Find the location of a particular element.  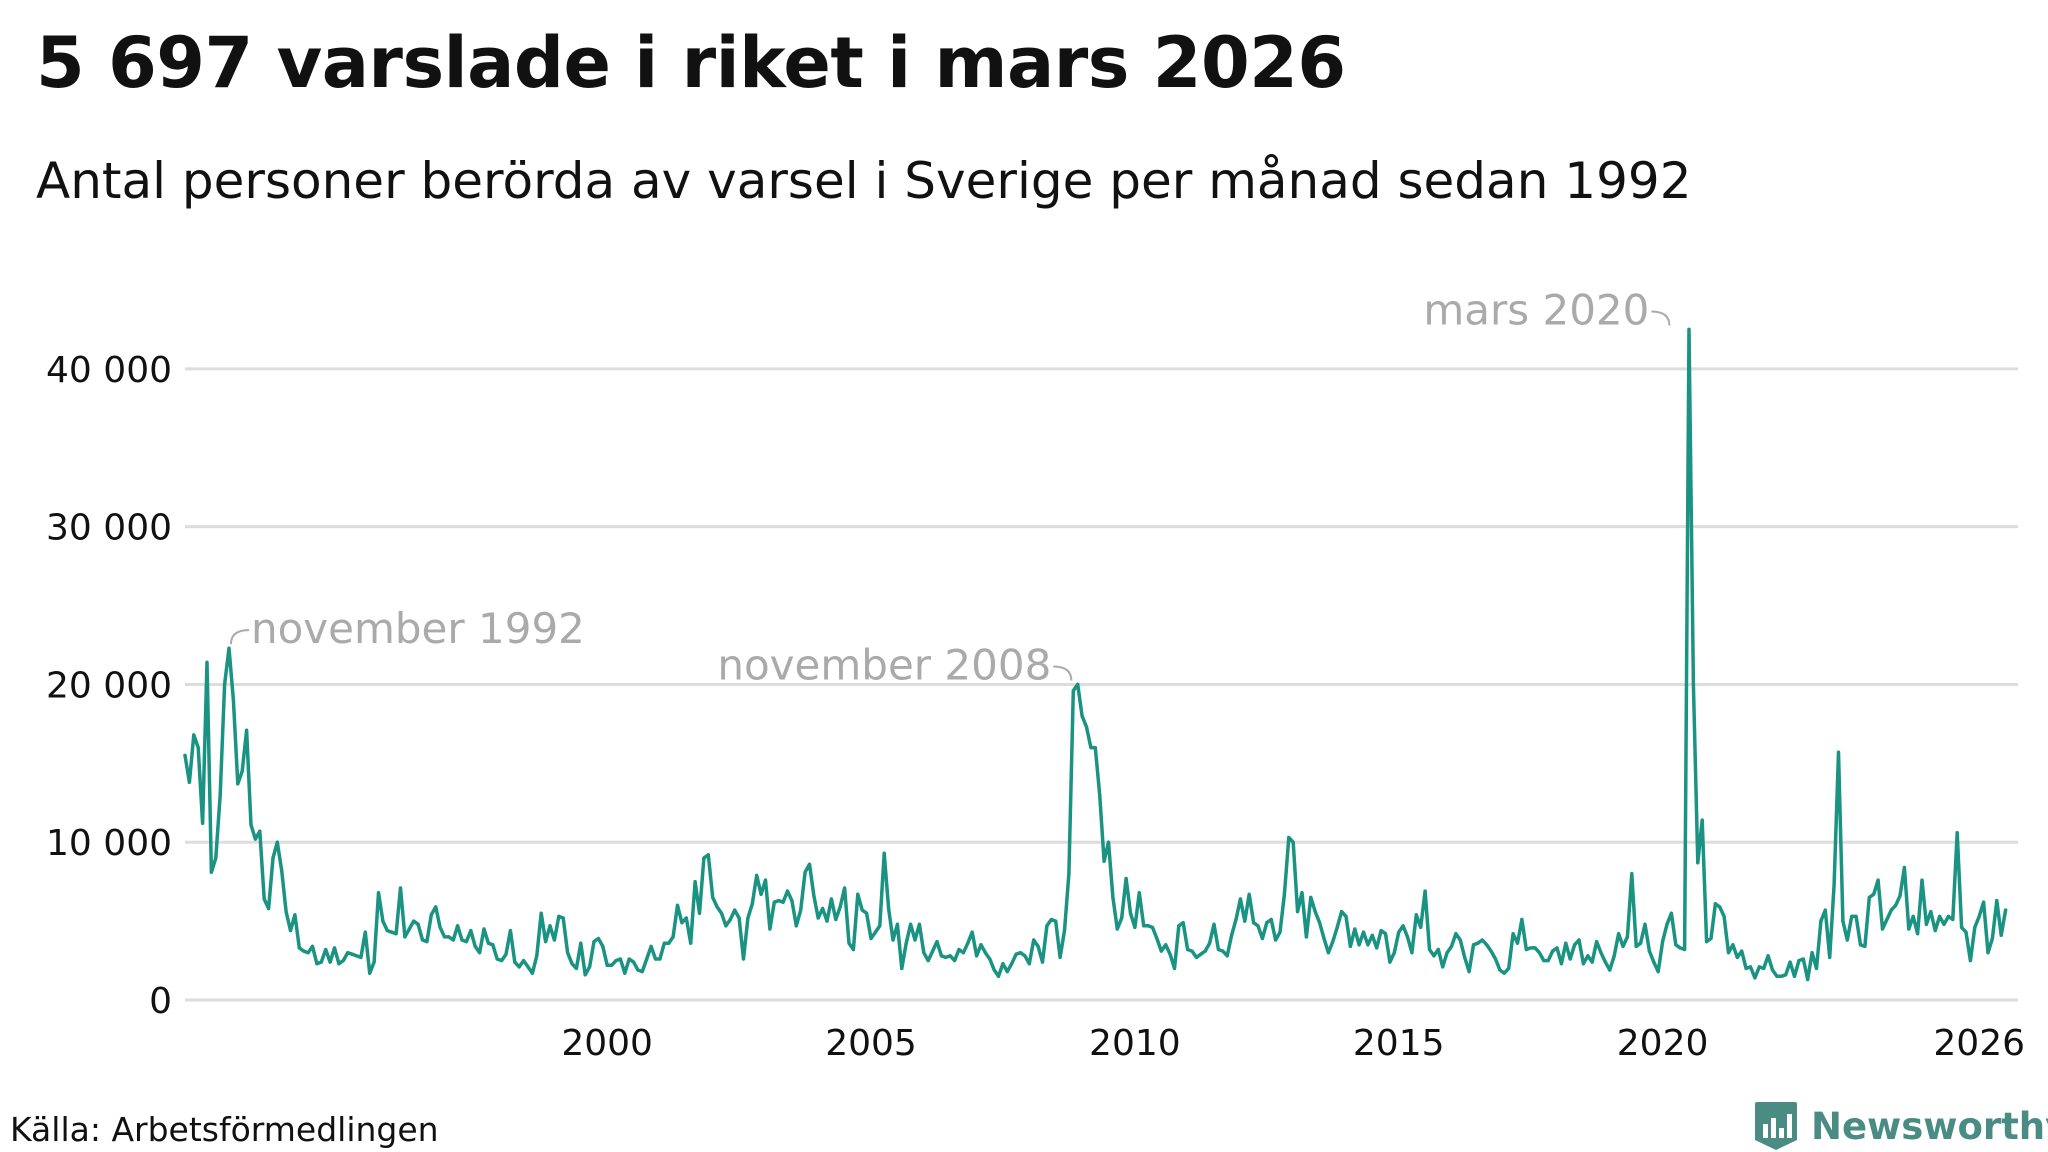

brand-logo: Newsworthy is located at coordinates (1900, 1126).